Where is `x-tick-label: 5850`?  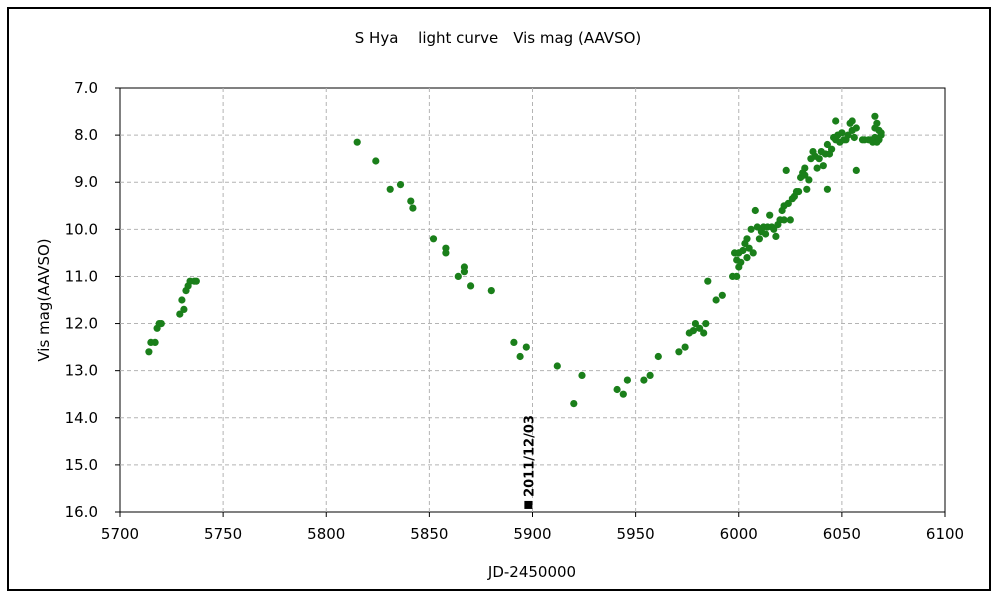 x-tick-label: 5850 is located at coordinates (429, 534).